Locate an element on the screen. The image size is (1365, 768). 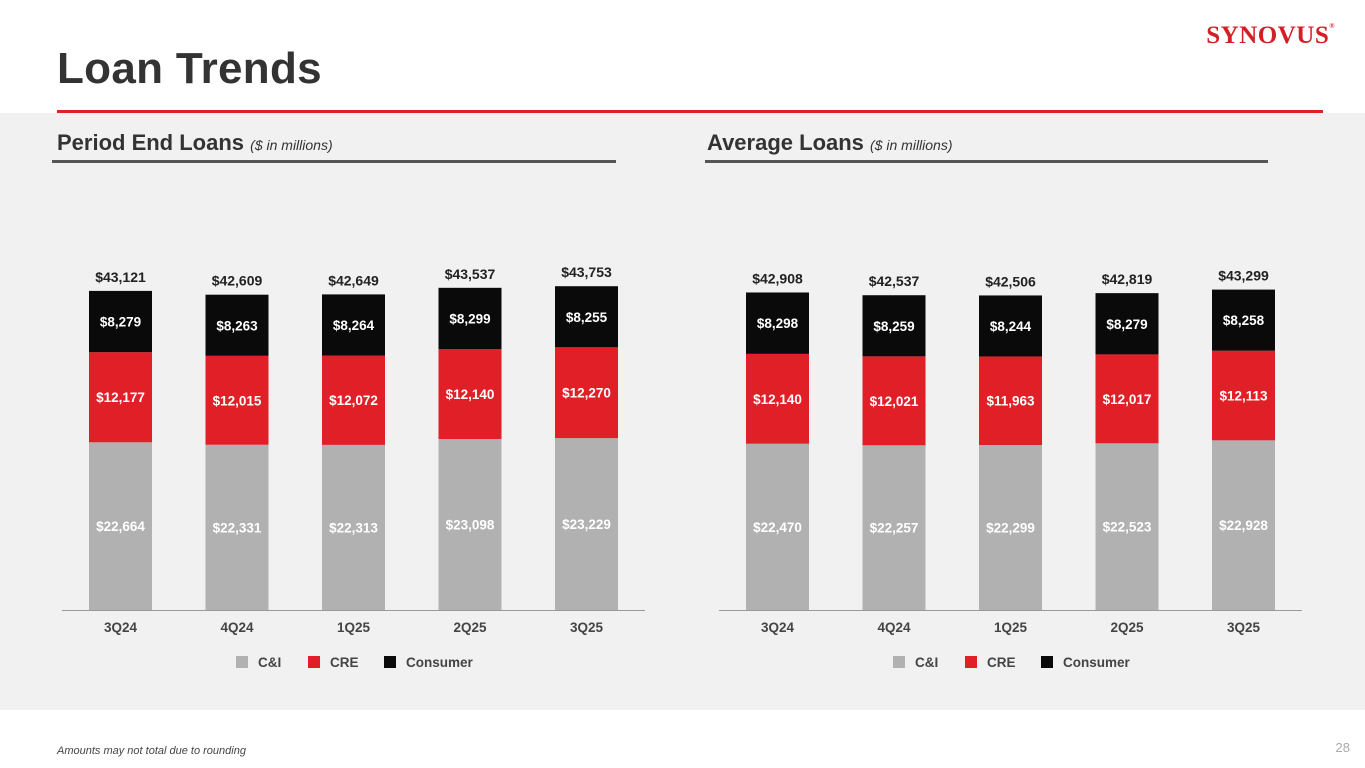
data-label-ci-2q25: $22,523 is located at coordinates (1127, 527).